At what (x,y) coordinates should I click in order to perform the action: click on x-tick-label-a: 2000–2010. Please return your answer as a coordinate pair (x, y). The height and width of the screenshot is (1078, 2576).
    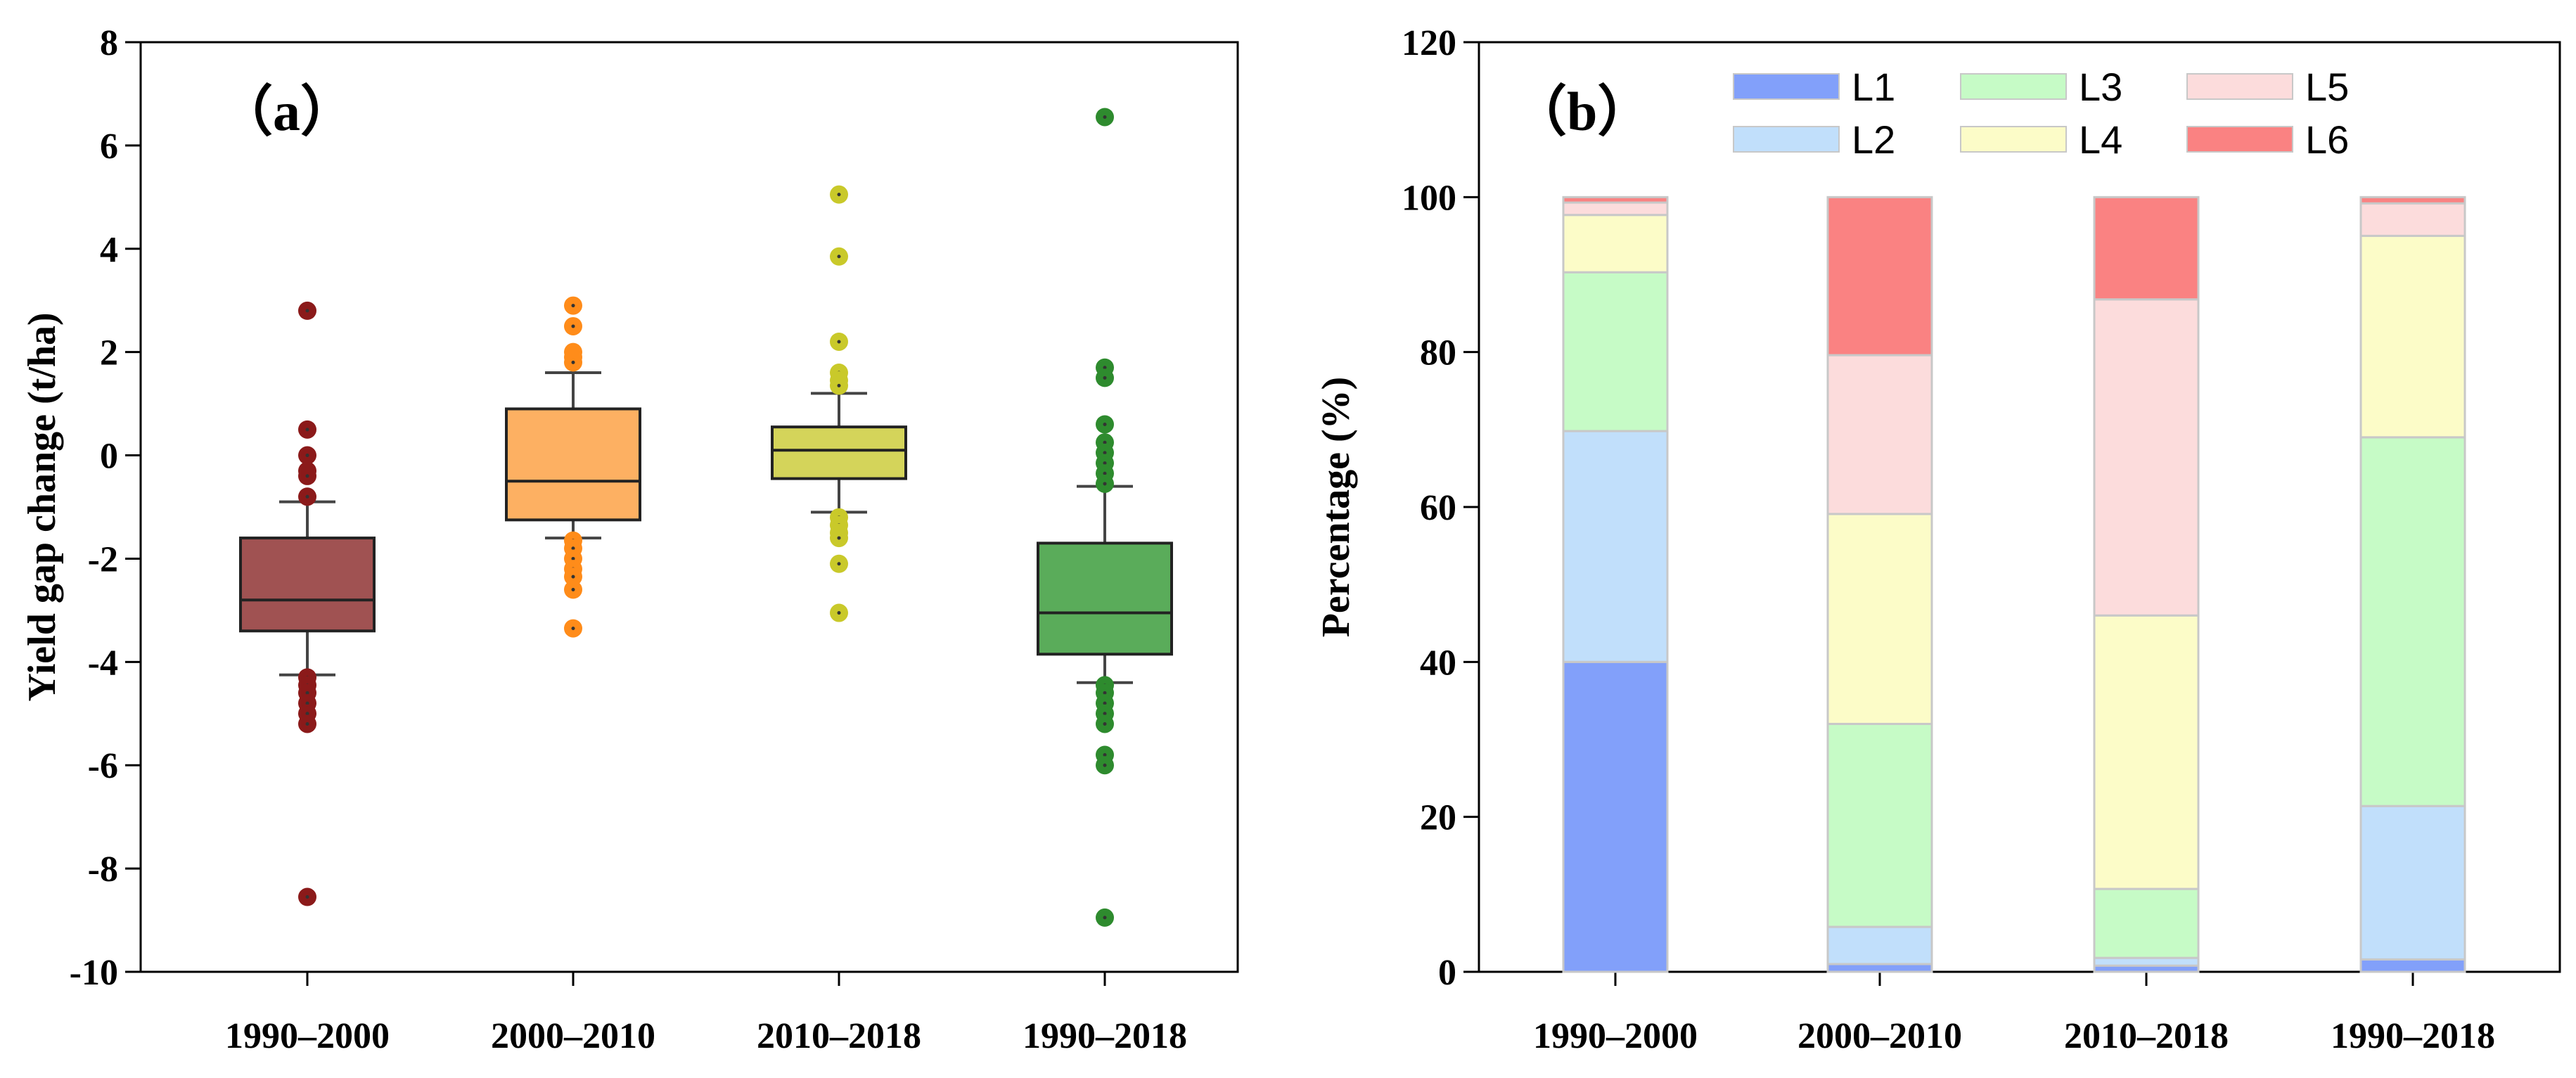
    Looking at the image, I should click on (573, 1036).